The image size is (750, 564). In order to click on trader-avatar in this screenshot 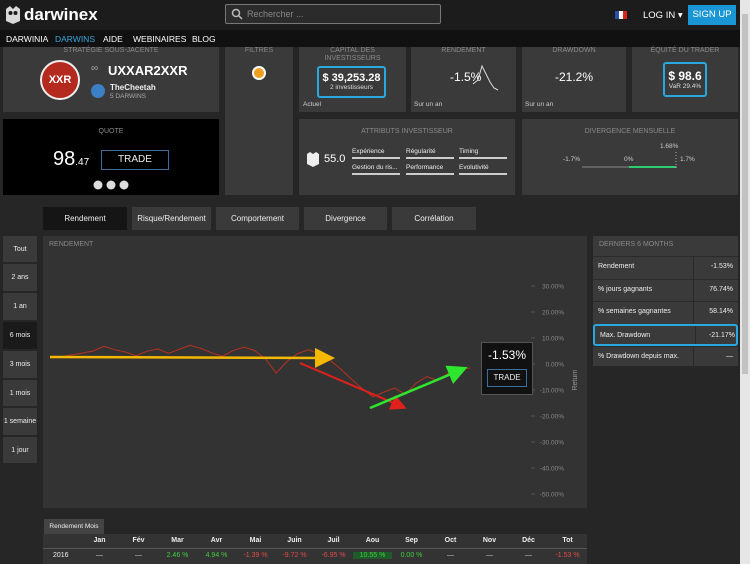, I will do `click(98, 91)`.